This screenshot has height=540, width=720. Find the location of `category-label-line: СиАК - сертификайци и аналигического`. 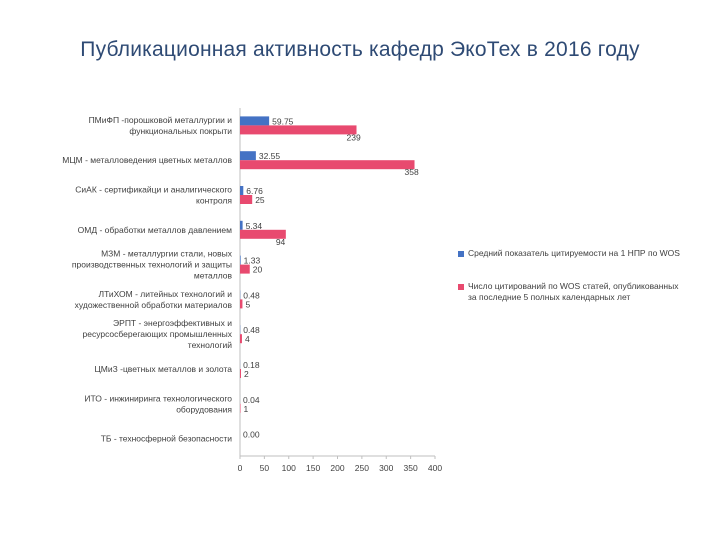

category-label-line: СиАК - сертификайци и аналигического is located at coordinates (153, 190).